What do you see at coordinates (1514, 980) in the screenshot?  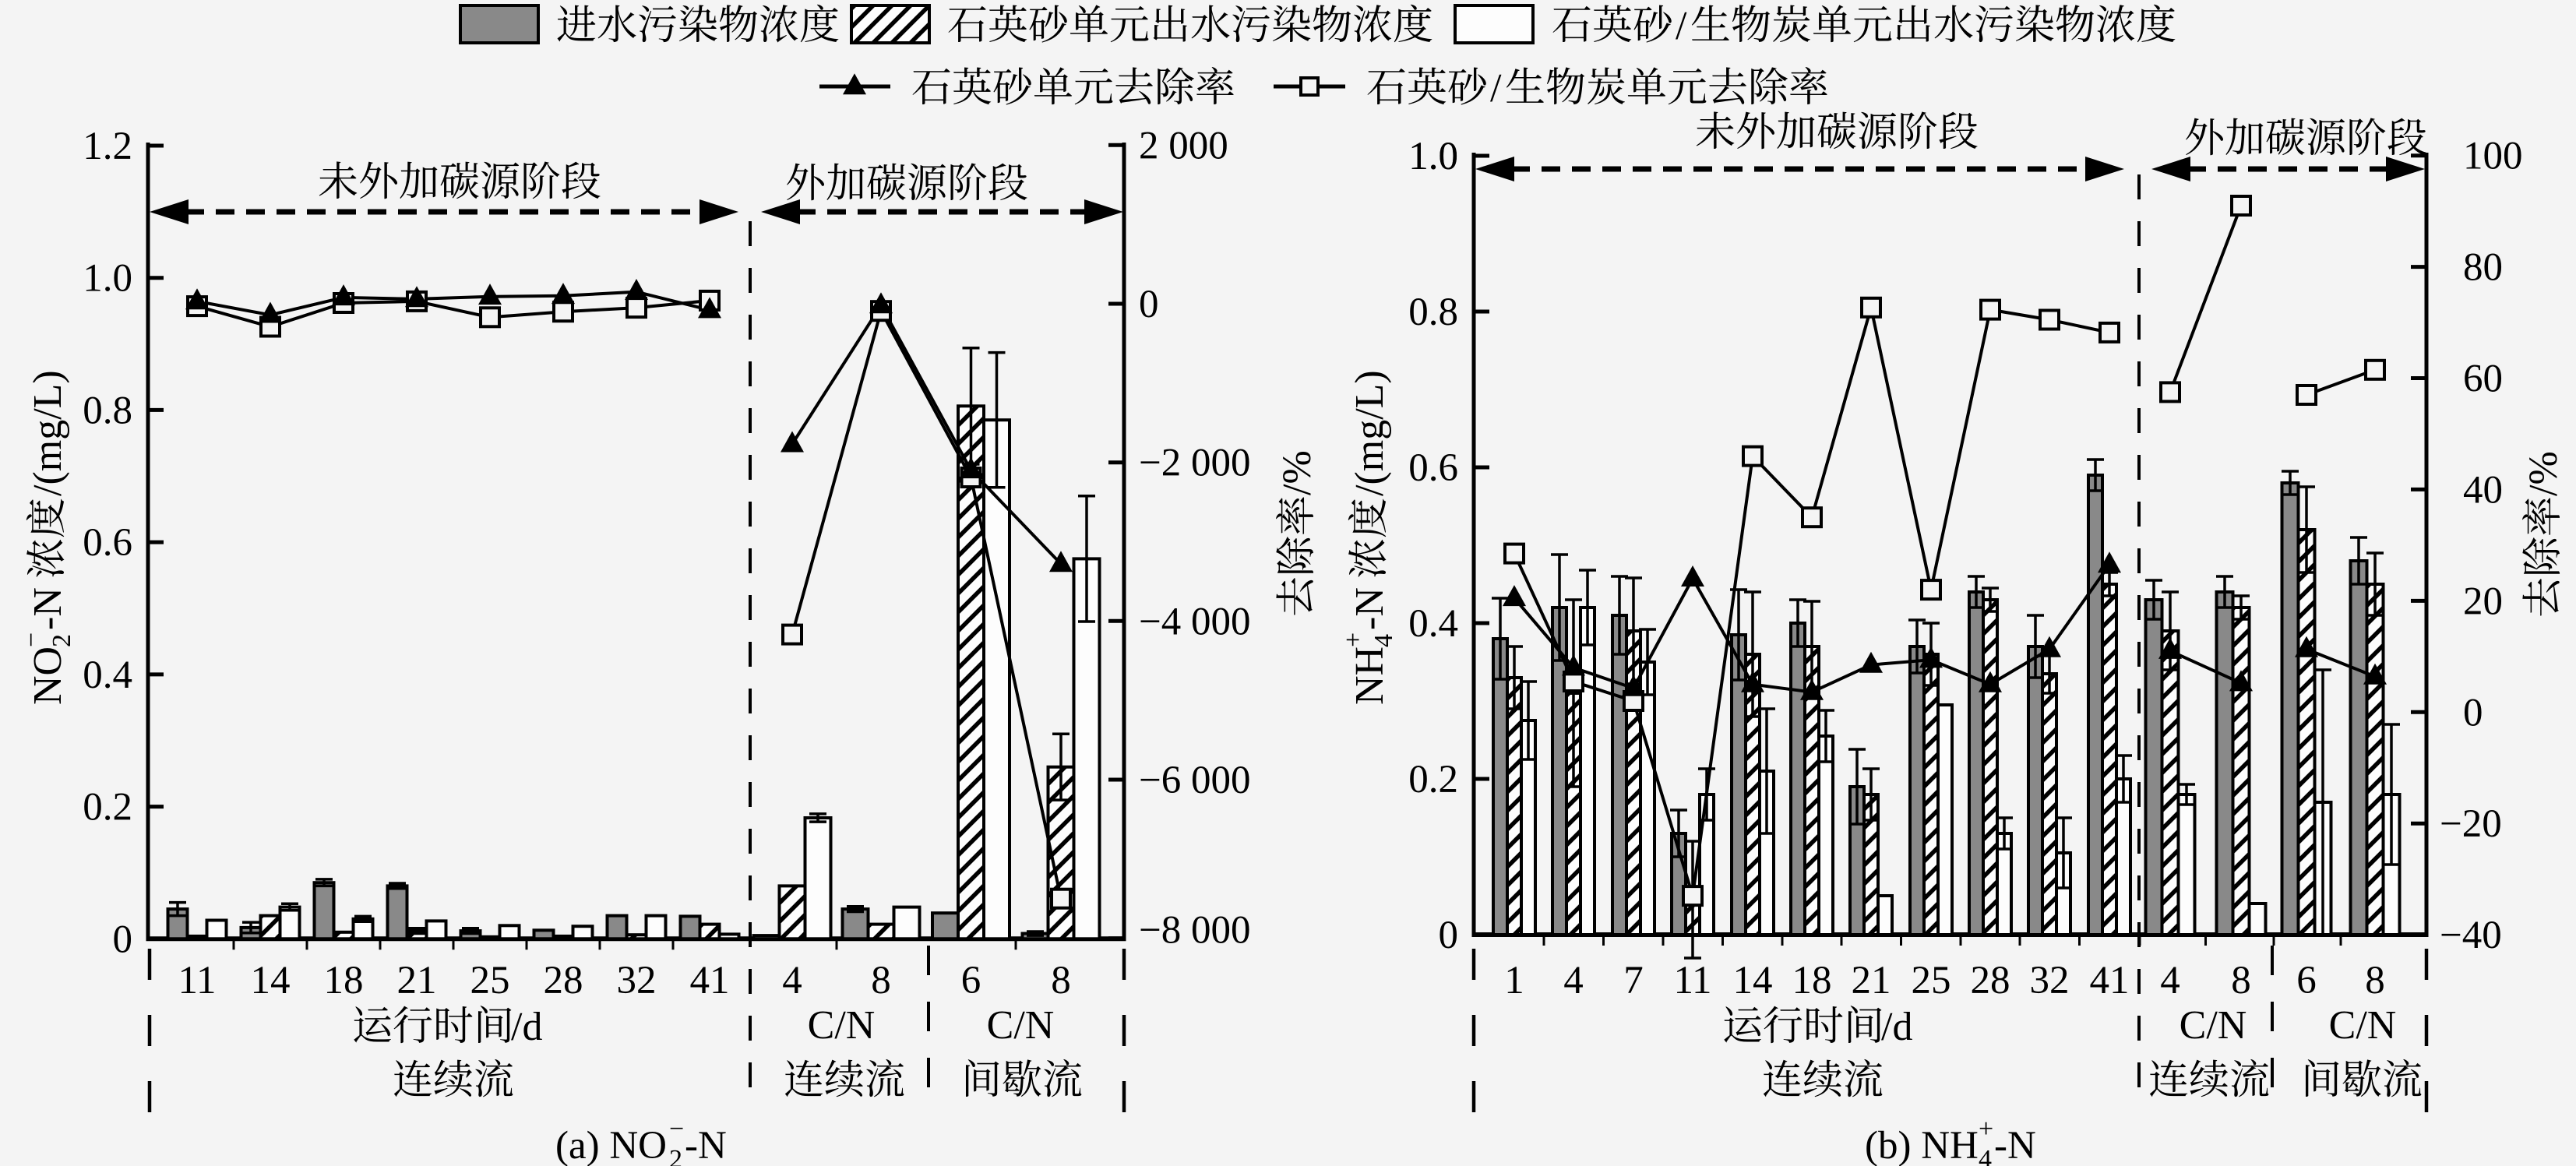 I see `svg-text: 1` at bounding box center [1514, 980].